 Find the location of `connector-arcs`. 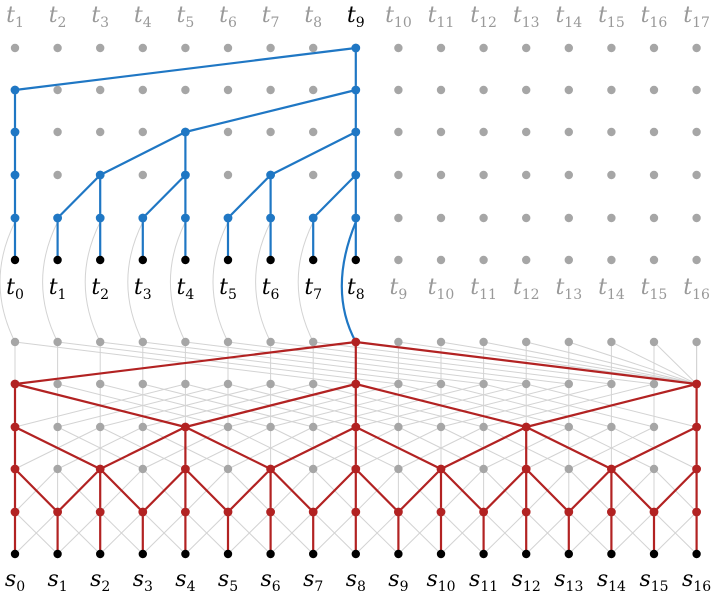

connector-arcs is located at coordinates (157, 282).